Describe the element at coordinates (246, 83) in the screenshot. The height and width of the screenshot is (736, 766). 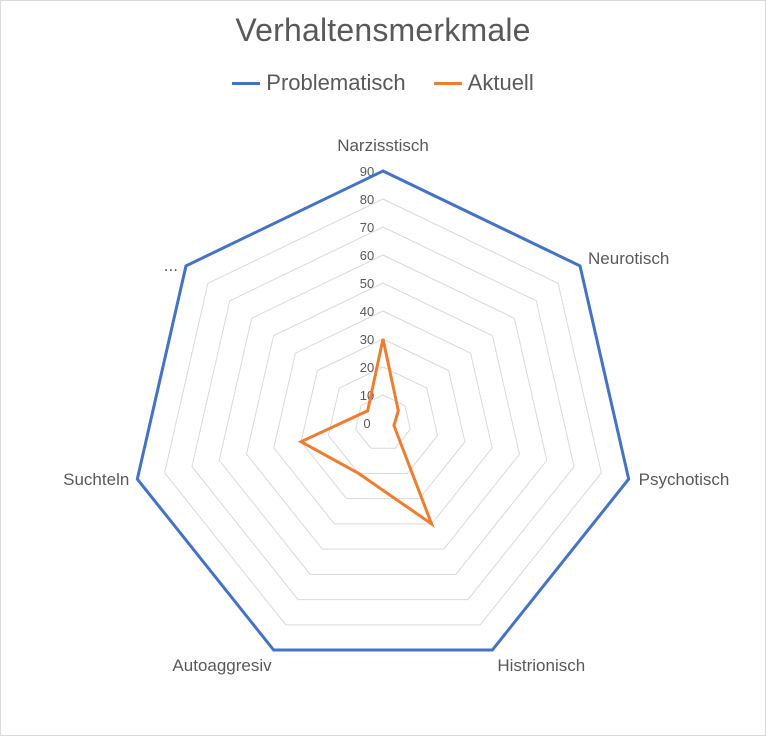
I see `legend-swatch-problematisch` at that location.